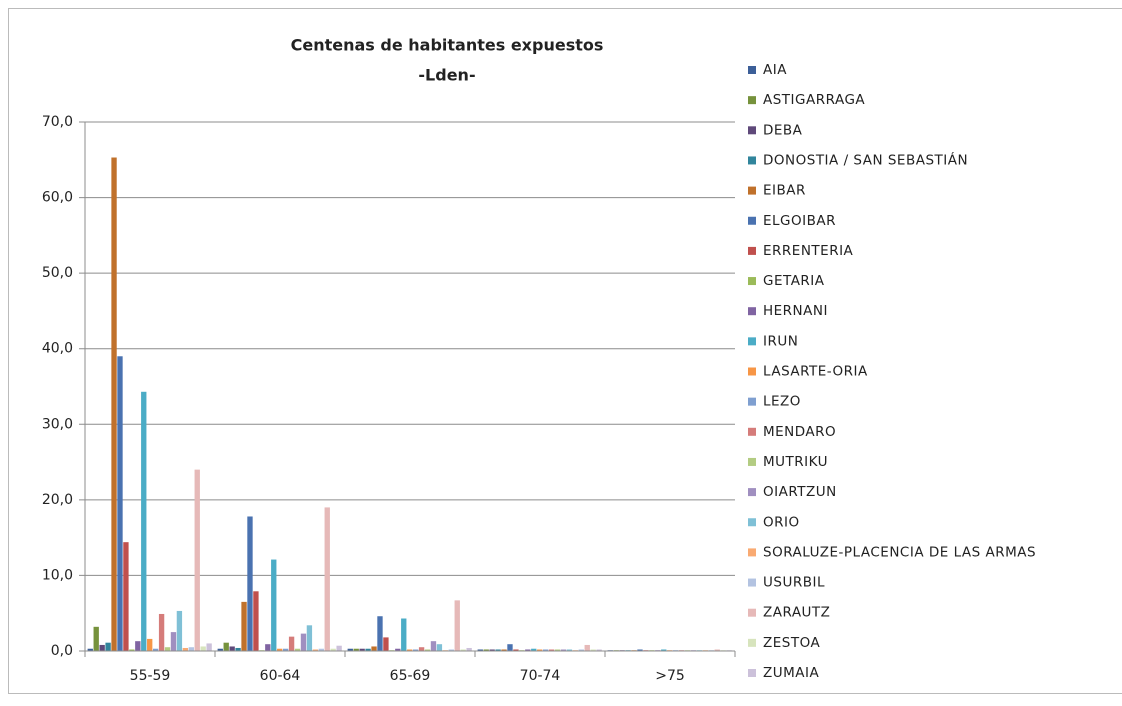 The image size is (1122, 706). Describe the element at coordinates (784, 191) in the screenshot. I see `legend-label: EIBAR` at that location.